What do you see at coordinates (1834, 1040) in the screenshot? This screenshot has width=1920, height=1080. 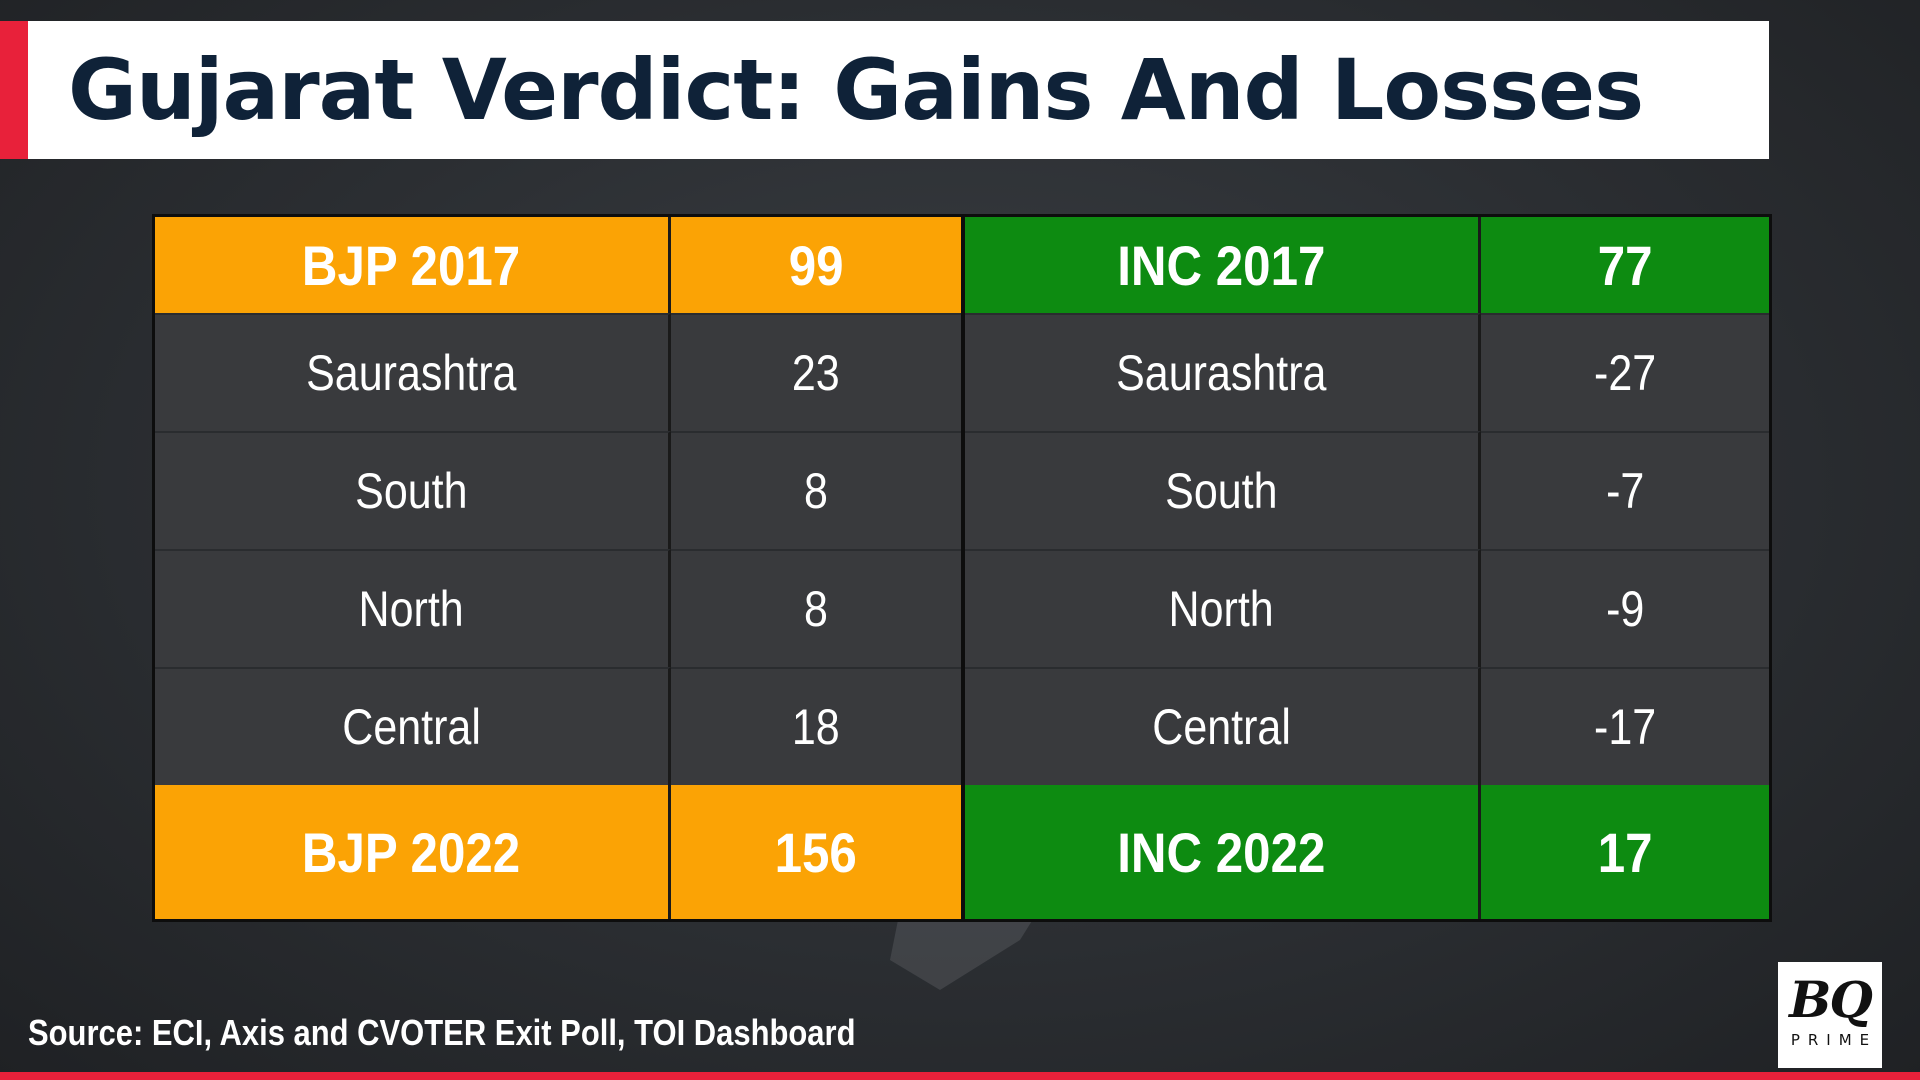 I see `logo-subtext: PRIME` at bounding box center [1834, 1040].